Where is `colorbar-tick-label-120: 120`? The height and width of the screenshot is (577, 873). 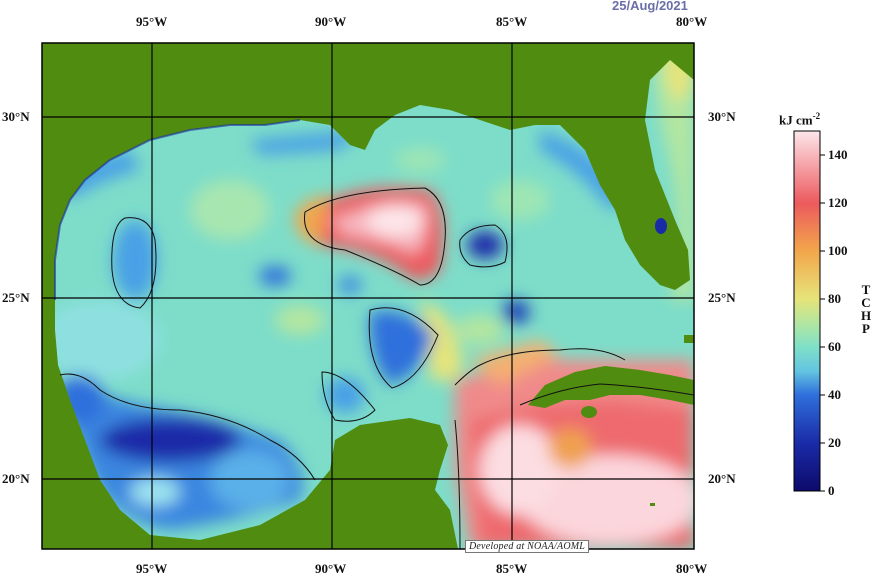
colorbar-tick-label-120: 120 is located at coordinates (838, 202).